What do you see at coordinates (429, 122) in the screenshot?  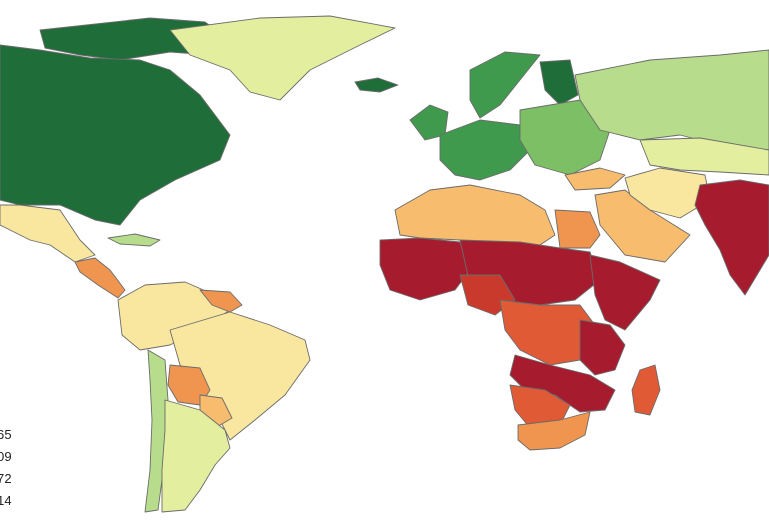 I see `uk-ireland` at bounding box center [429, 122].